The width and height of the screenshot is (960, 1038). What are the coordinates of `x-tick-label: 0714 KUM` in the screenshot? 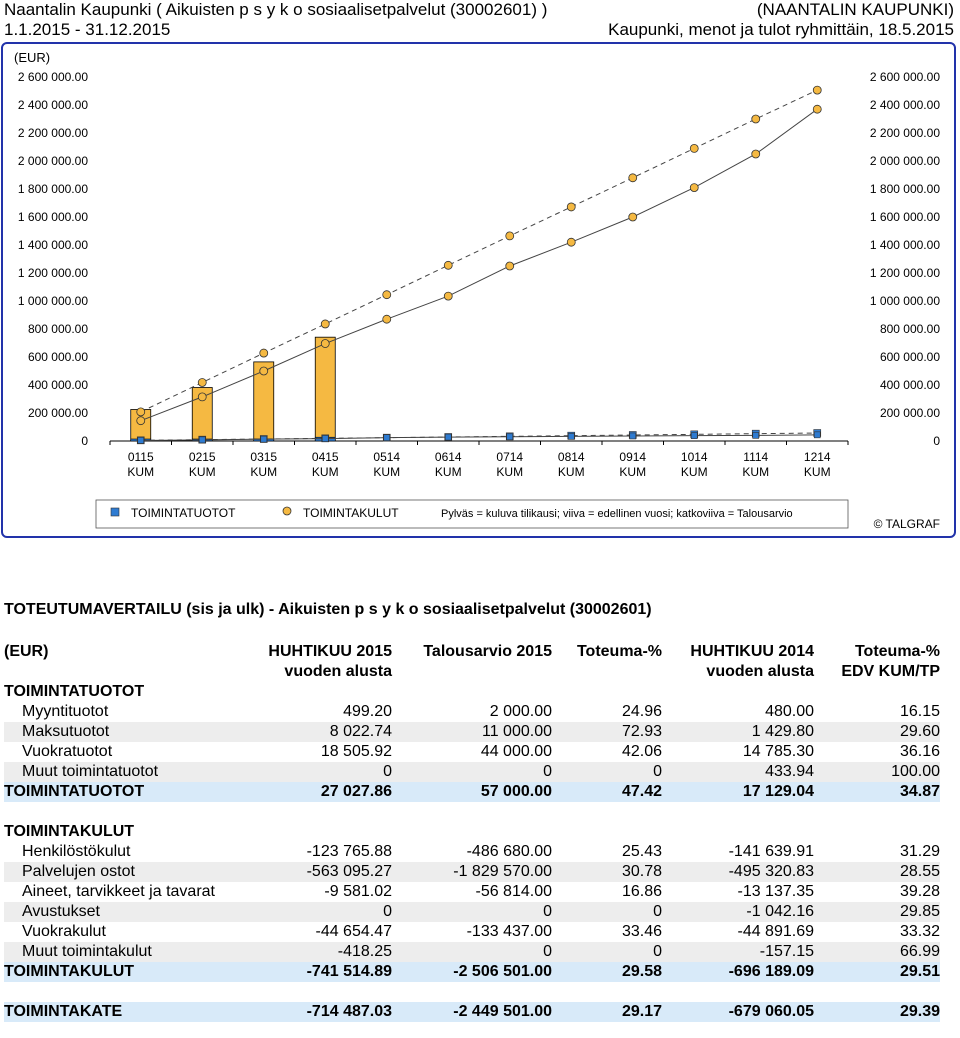 It's located at (509, 464).